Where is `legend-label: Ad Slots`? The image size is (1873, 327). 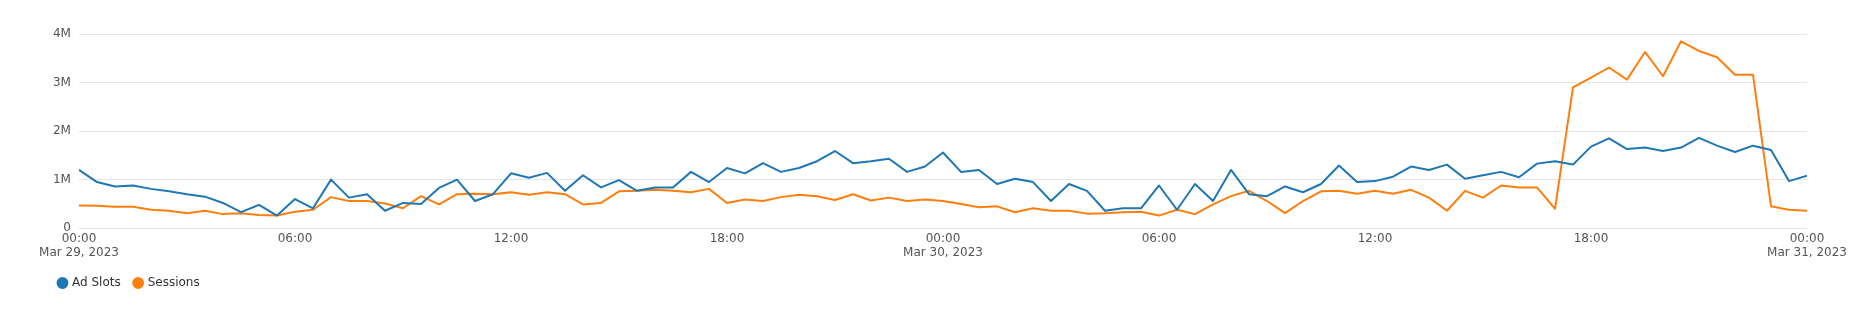
legend-label: Ad Slots is located at coordinates (96, 282).